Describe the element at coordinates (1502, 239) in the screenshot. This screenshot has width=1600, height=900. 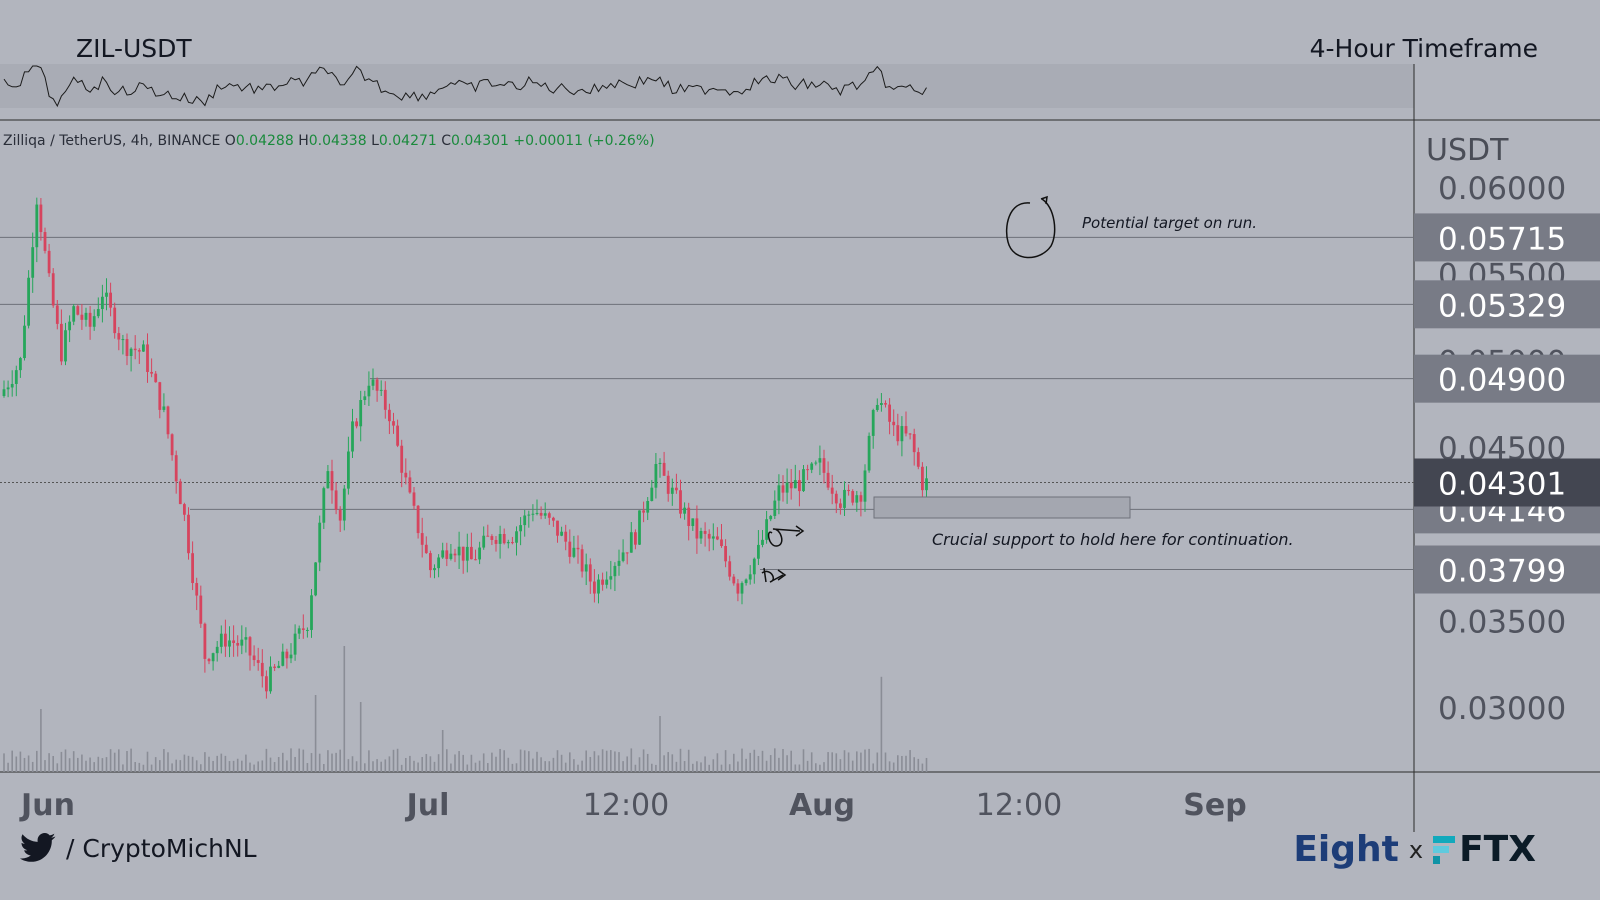
I see `level-marker-label: 0.05715` at that location.